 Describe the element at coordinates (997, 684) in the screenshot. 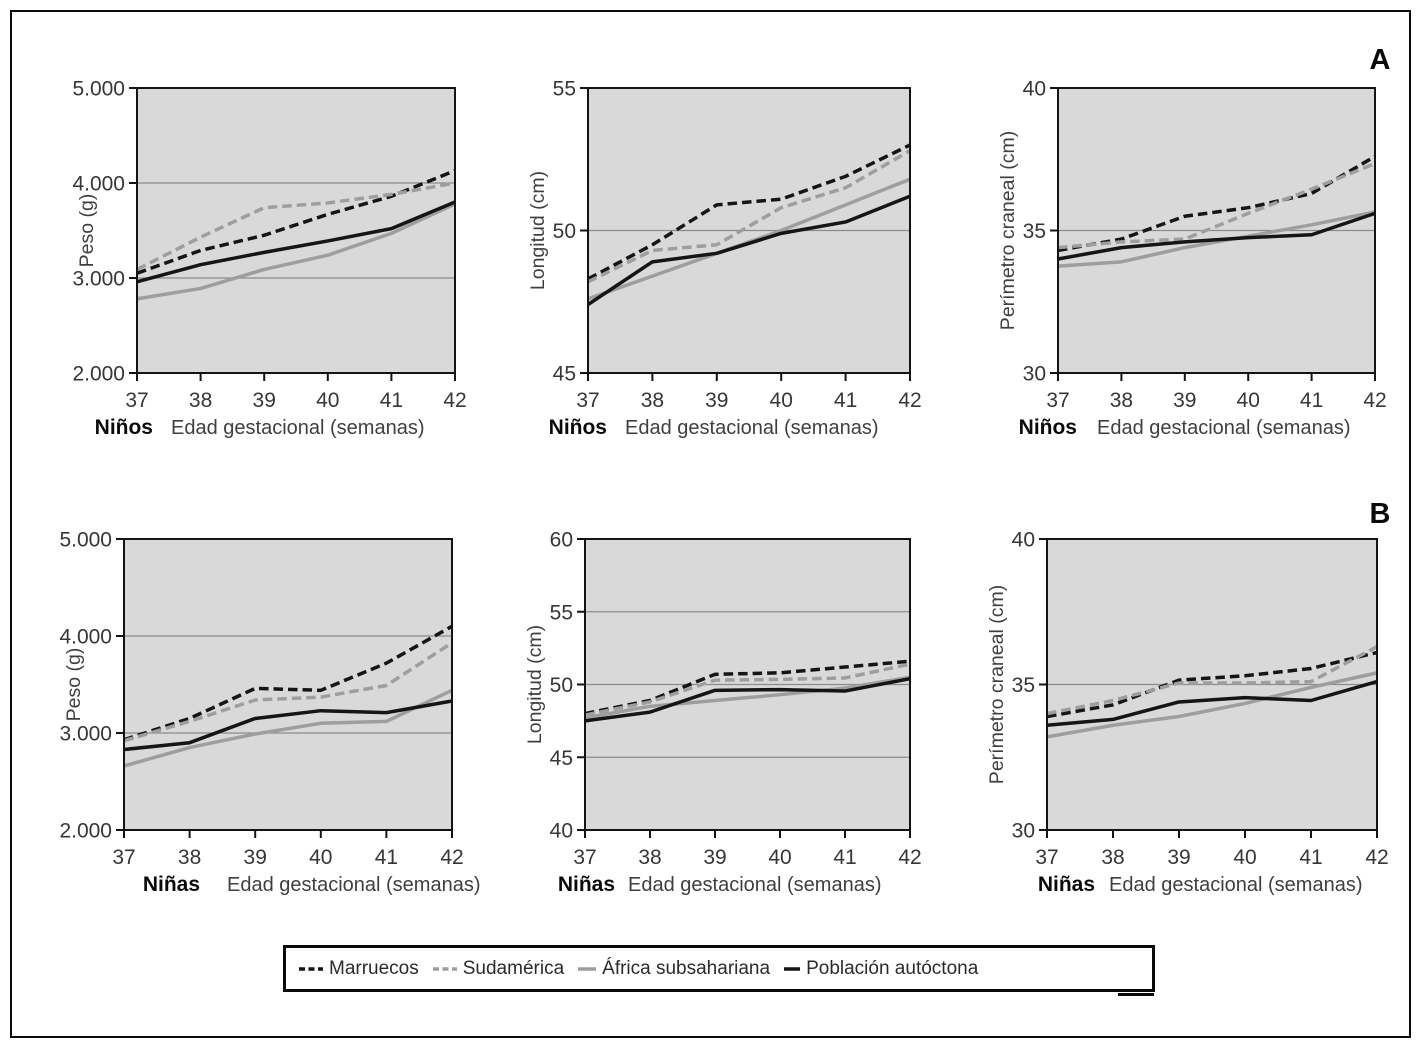

I see `y-axis-title: Perímetro craneal (cm)` at that location.